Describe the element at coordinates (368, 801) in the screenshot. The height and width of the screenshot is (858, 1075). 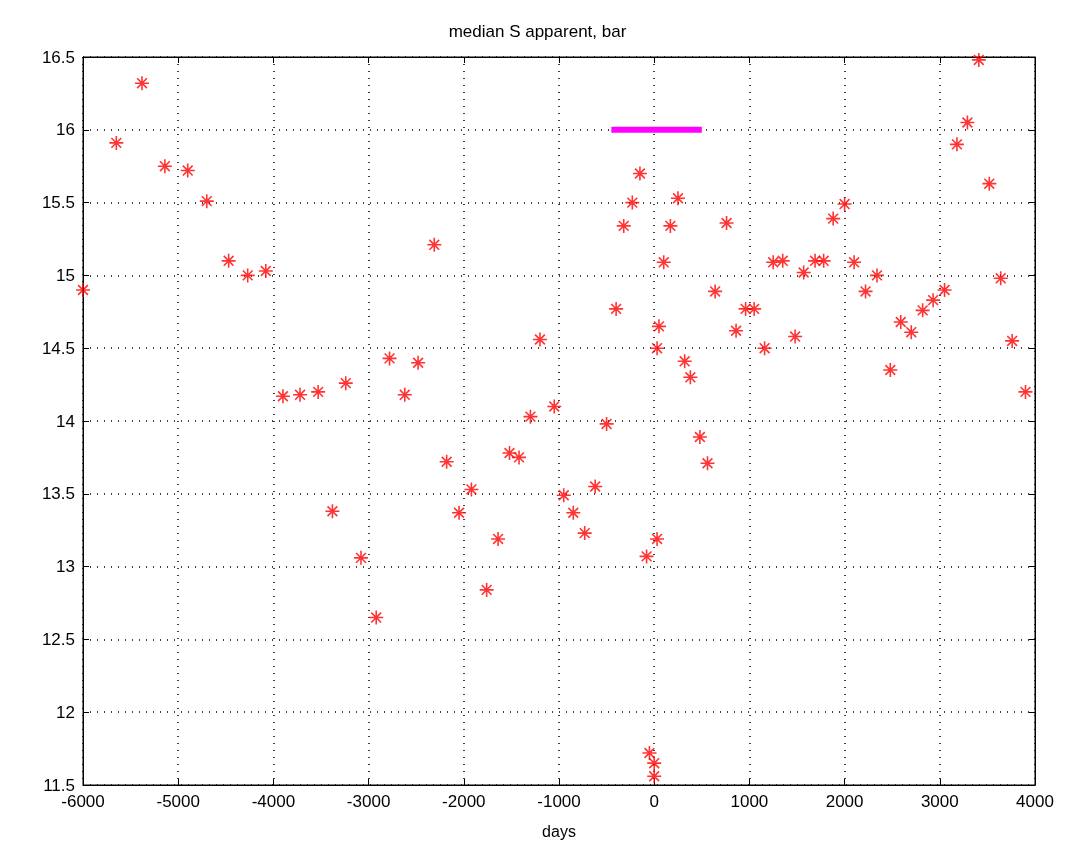
I see `x-tick-label: -3000` at that location.